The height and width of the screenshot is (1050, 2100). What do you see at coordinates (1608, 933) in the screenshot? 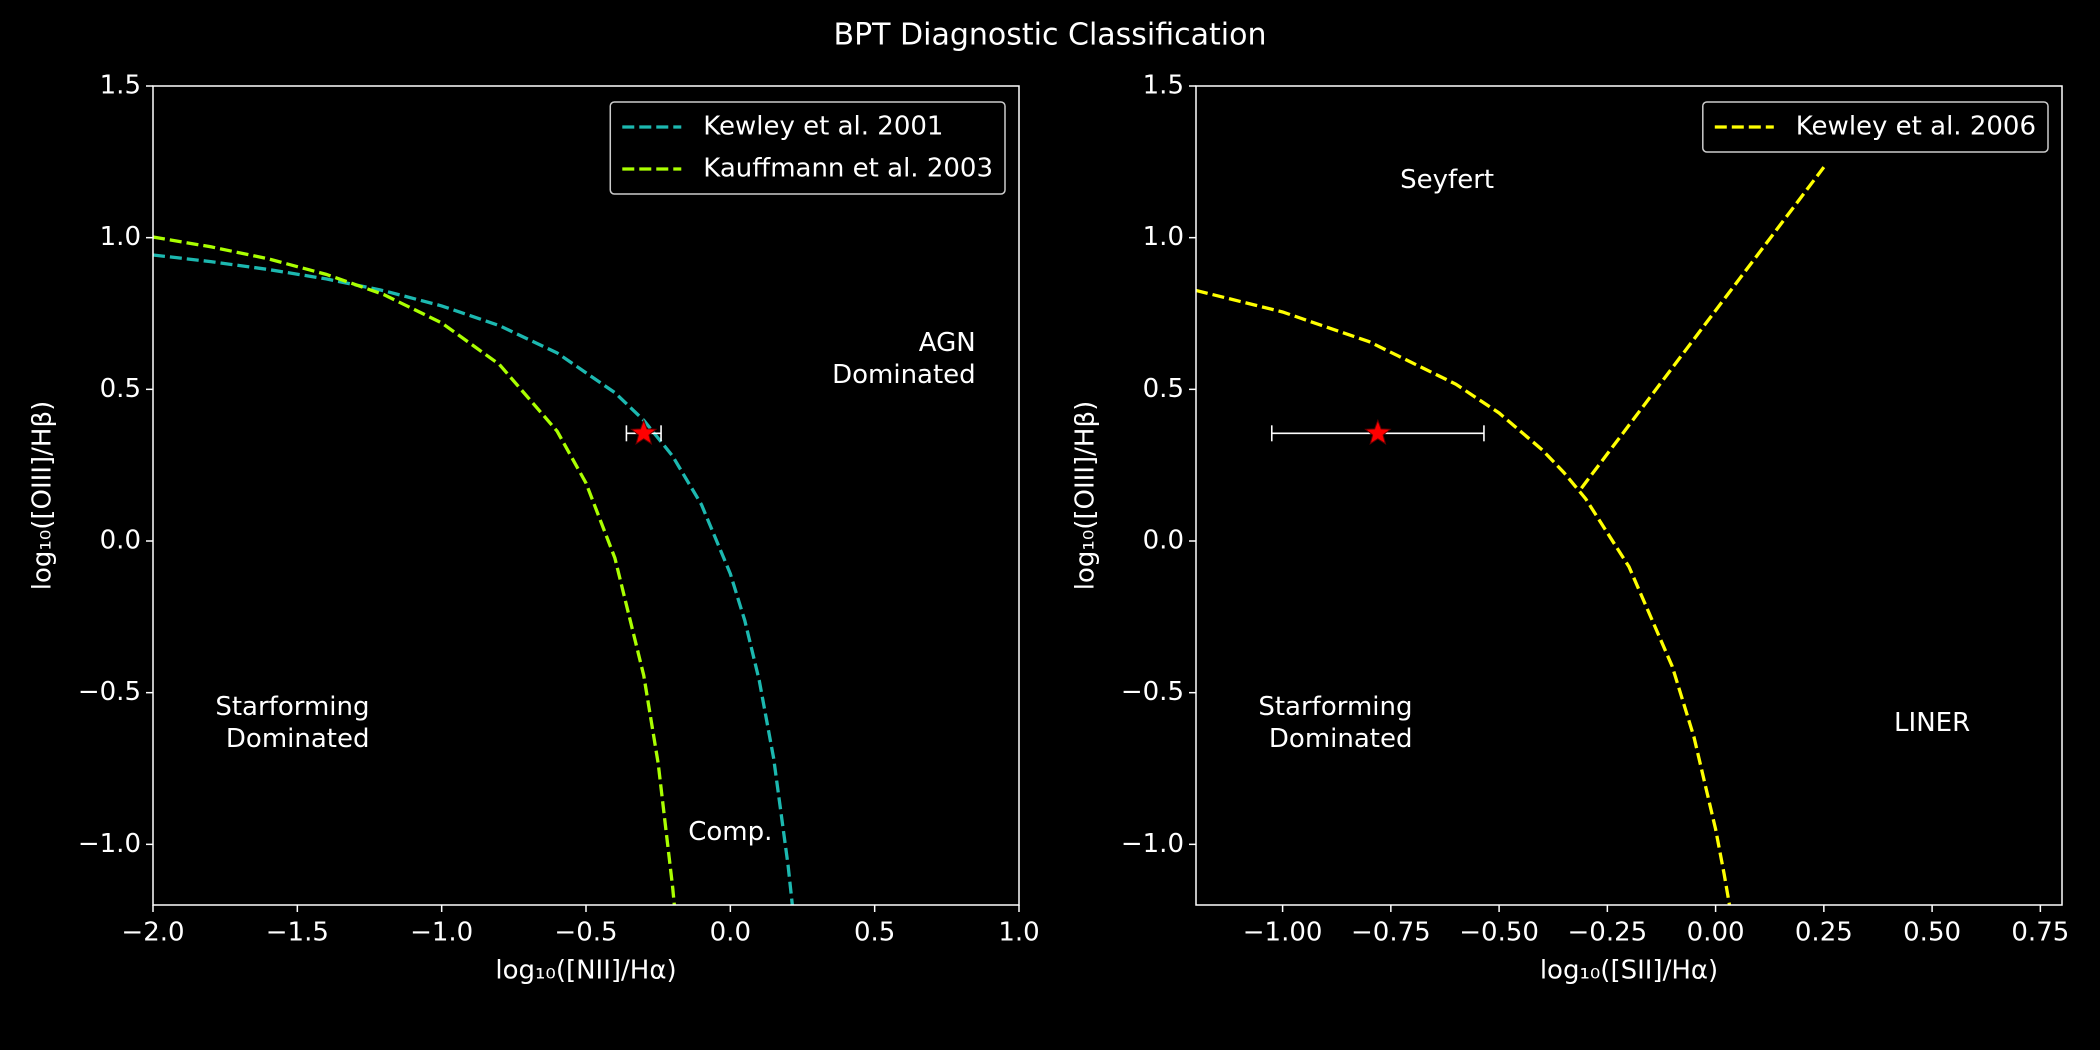
I see `x-tick-label: −0.25` at bounding box center [1608, 933].